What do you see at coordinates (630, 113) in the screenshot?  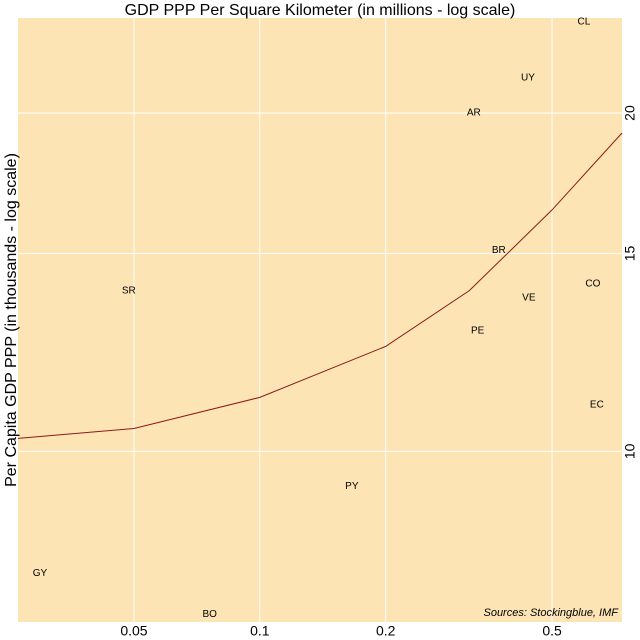 I see `y-tick-label: 20` at bounding box center [630, 113].